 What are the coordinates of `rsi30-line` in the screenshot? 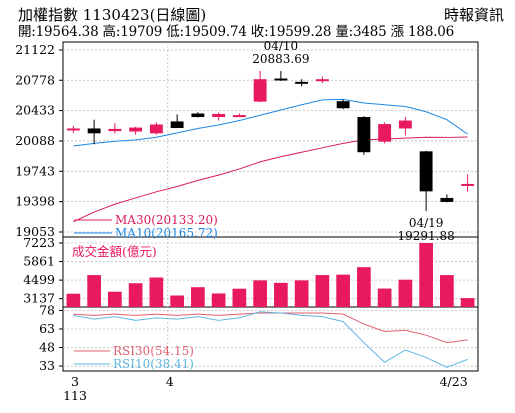 It's located at (270, 328).